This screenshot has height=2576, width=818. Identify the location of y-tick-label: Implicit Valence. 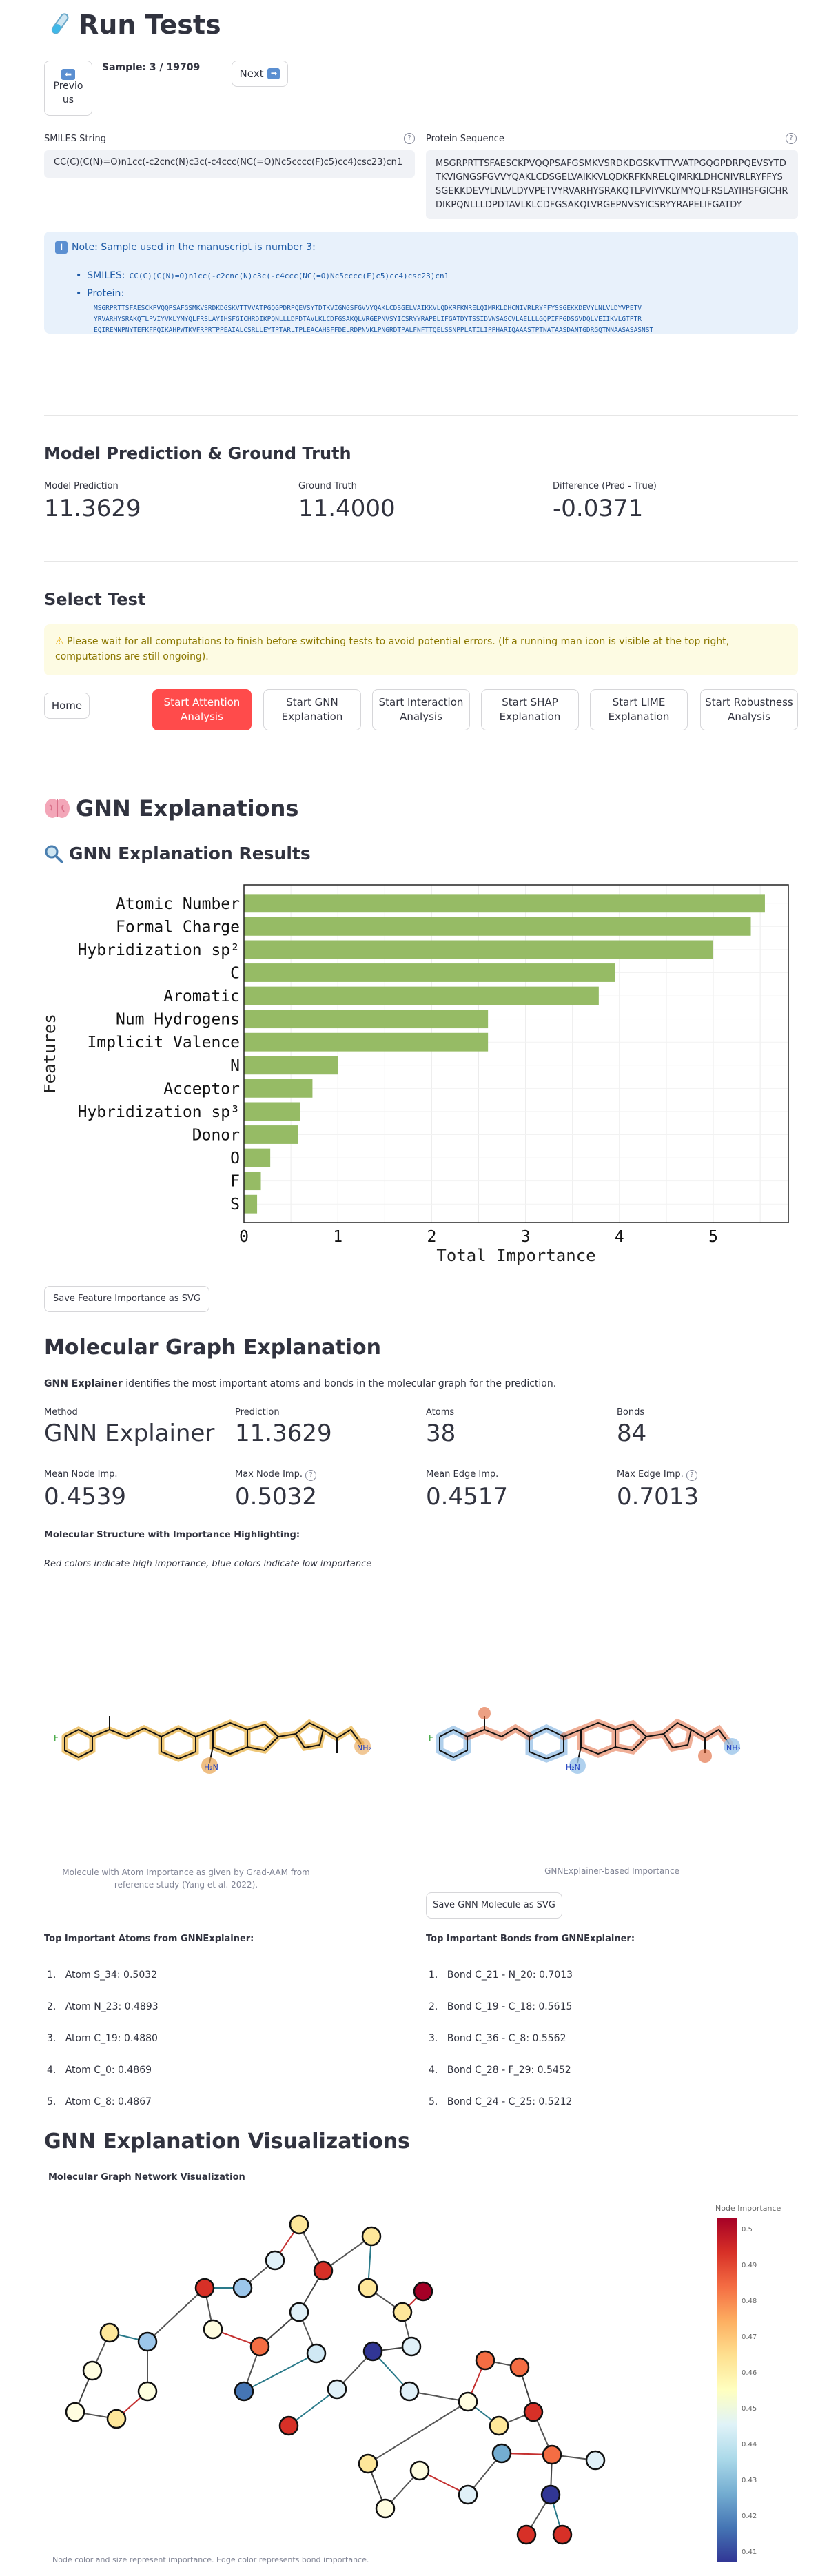
(163, 1043).